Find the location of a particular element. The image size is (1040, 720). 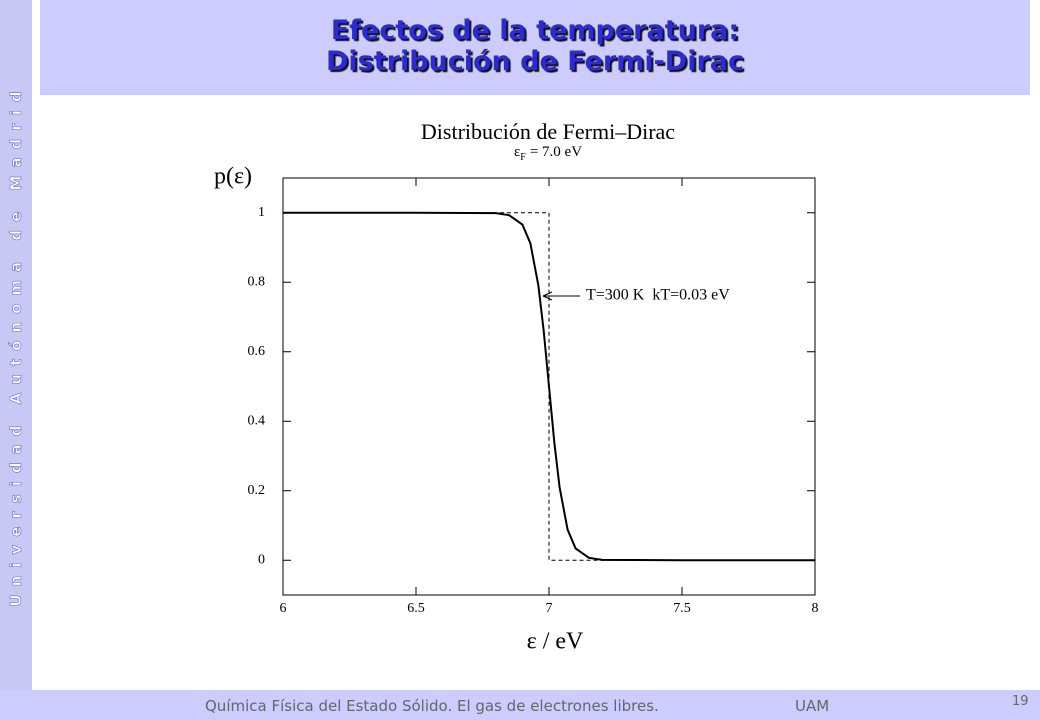

chart-subtitle: εF = 7.0 eV is located at coordinates (548, 153).